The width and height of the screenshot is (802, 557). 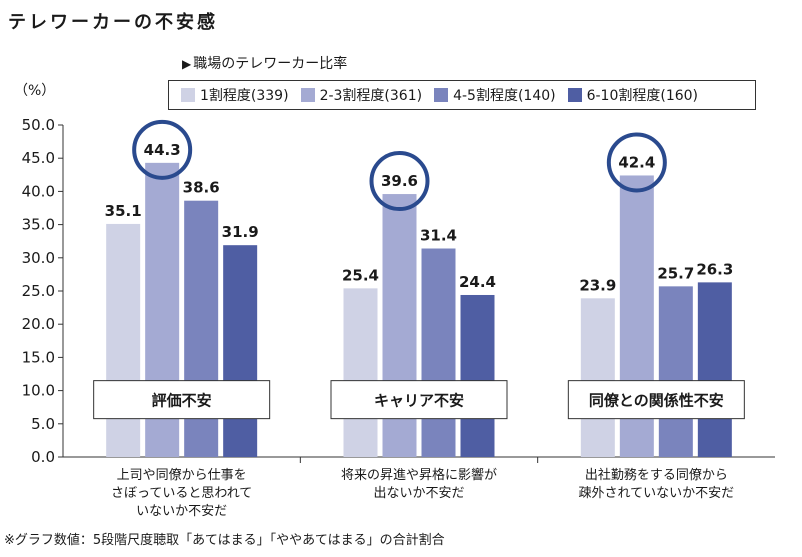 I want to click on legend-item-4: 6-10割程度(160), so click(x=633, y=95).